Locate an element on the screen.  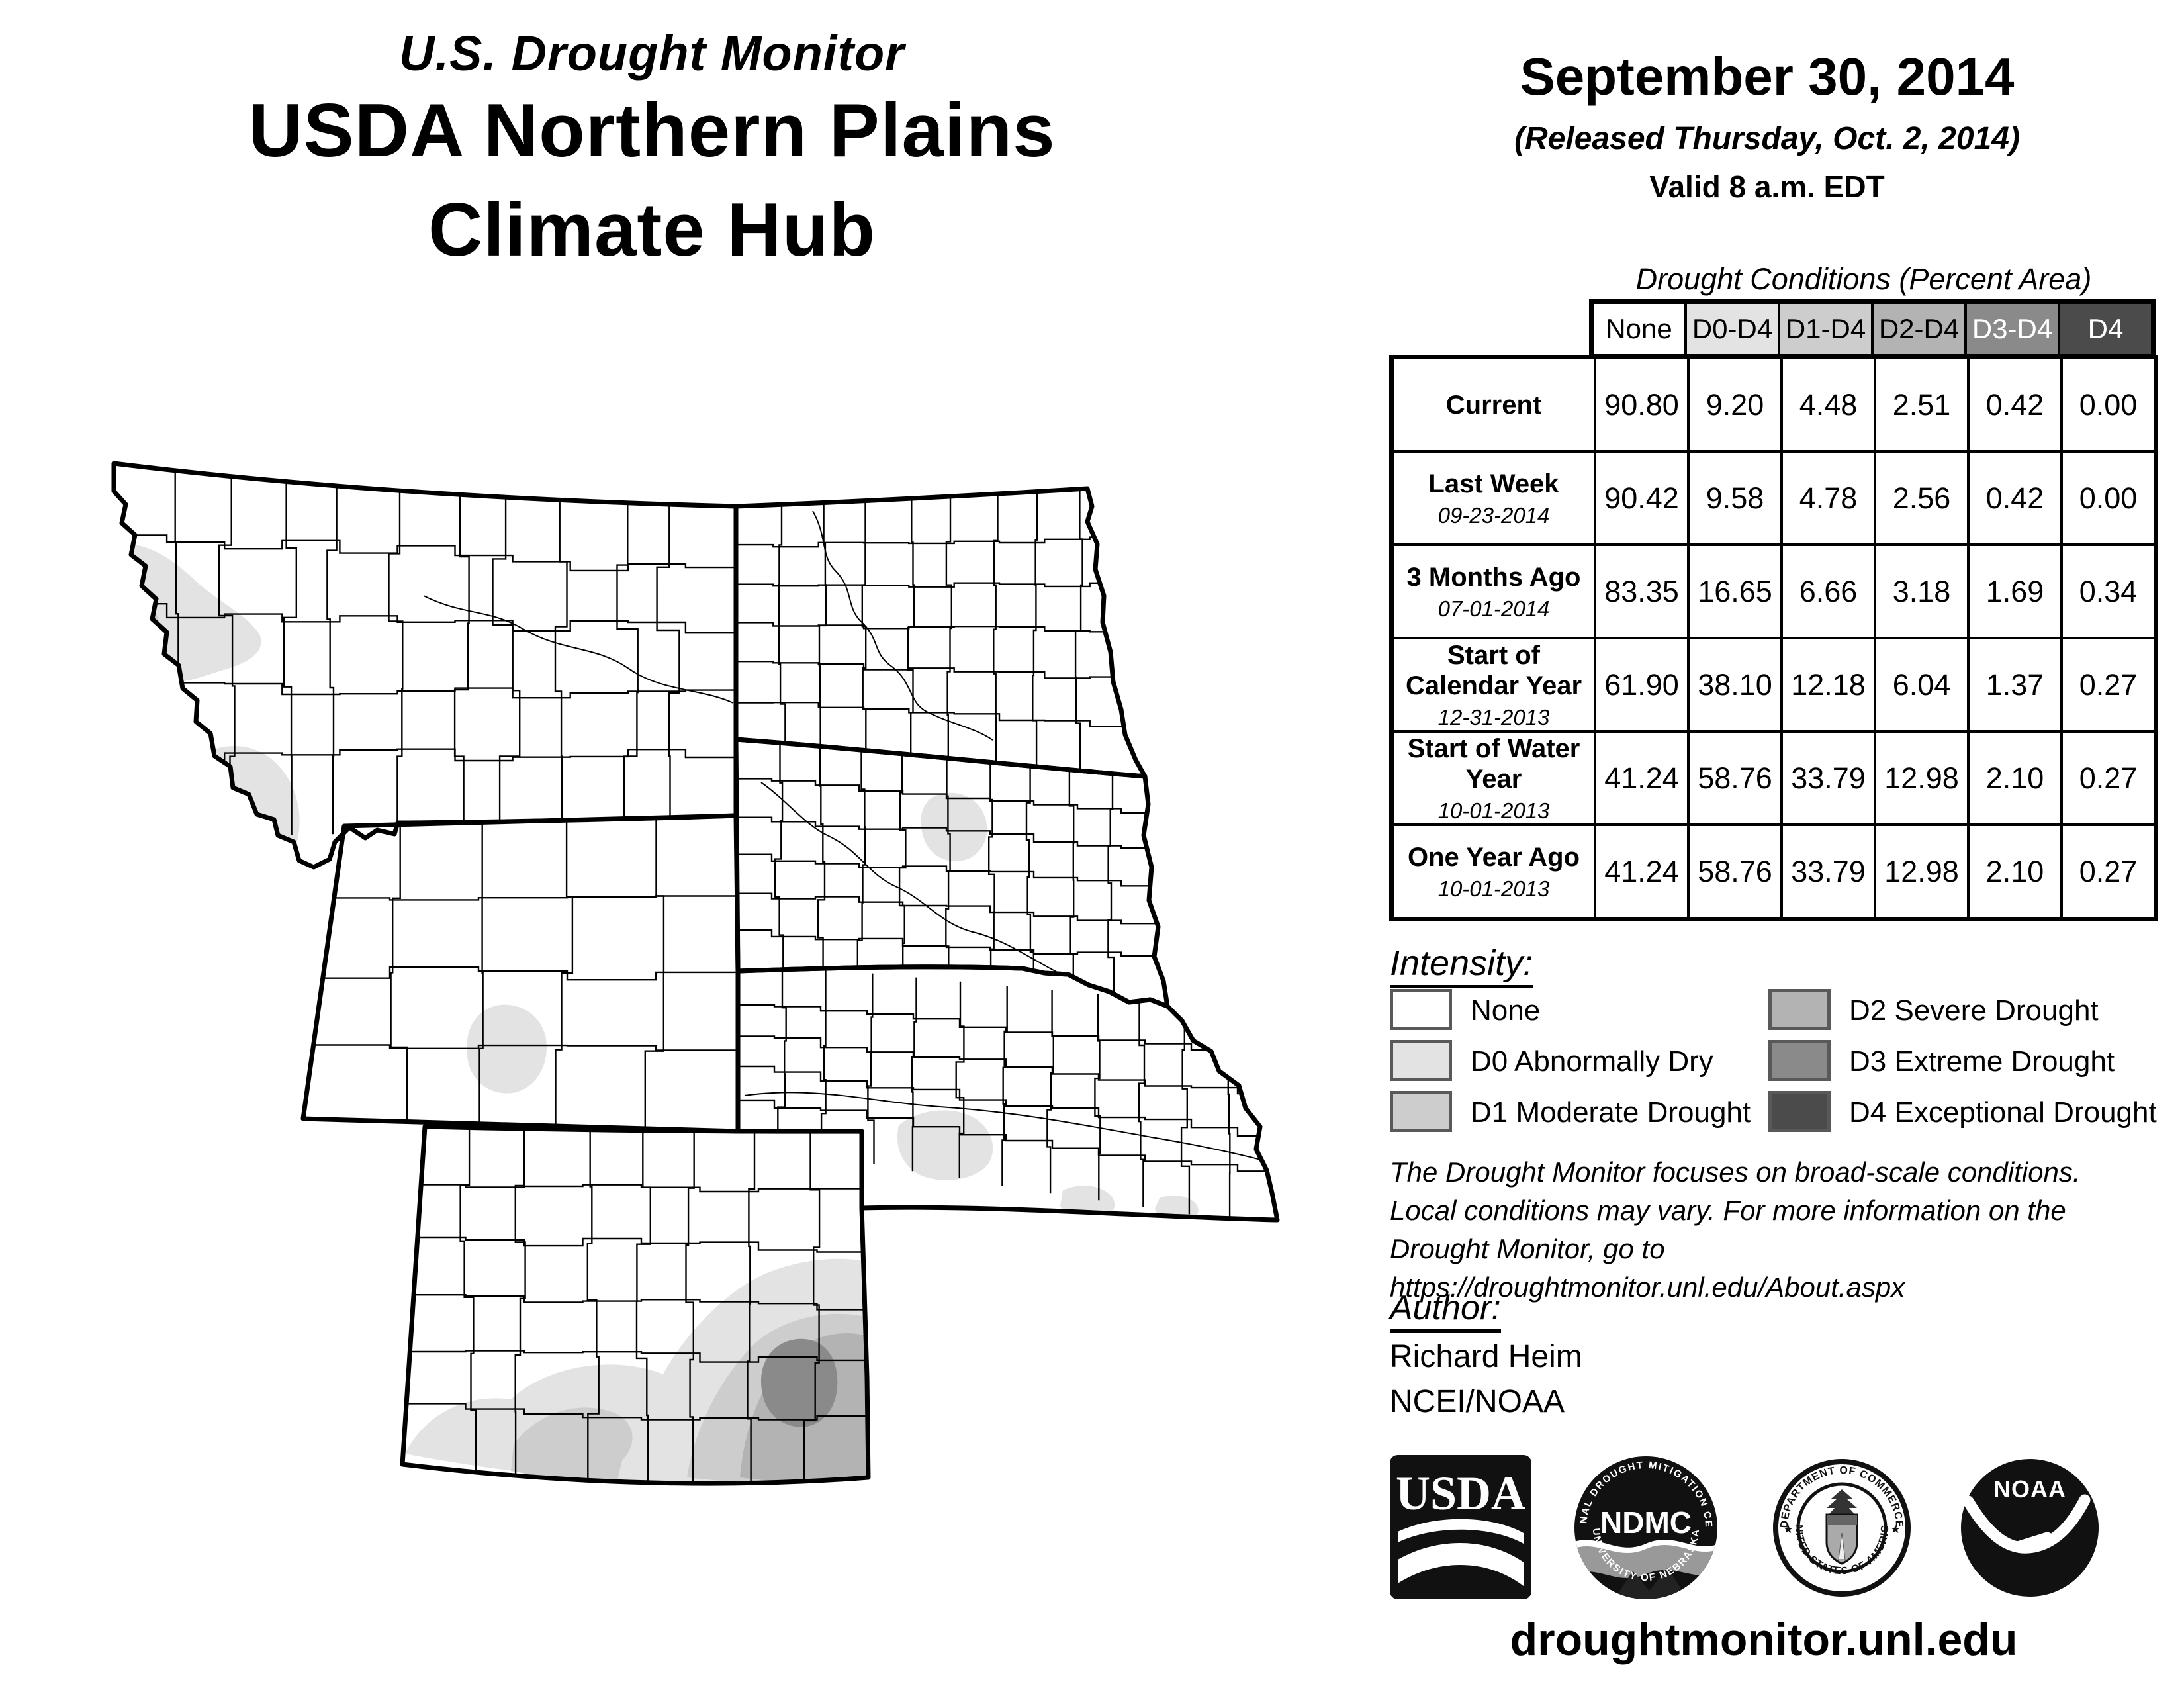
table-title: Drought Conditions (Percent Area) is located at coordinates (1863, 279).